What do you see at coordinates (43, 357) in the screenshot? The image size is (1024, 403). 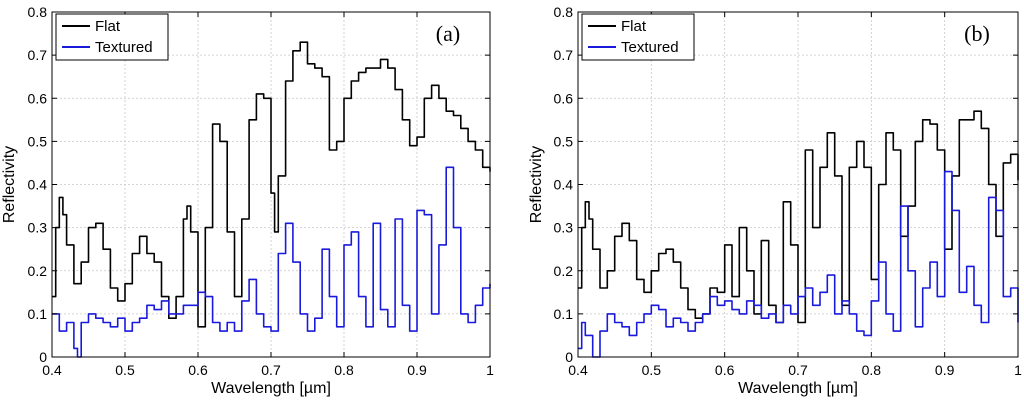 I see `chart-a-ytick-label-0: 0` at bounding box center [43, 357].